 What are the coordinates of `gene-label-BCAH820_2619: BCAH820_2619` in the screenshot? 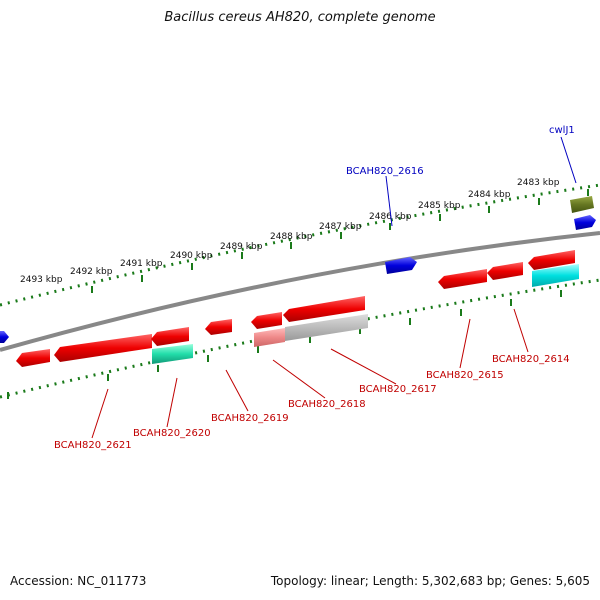 It's located at (250, 418).